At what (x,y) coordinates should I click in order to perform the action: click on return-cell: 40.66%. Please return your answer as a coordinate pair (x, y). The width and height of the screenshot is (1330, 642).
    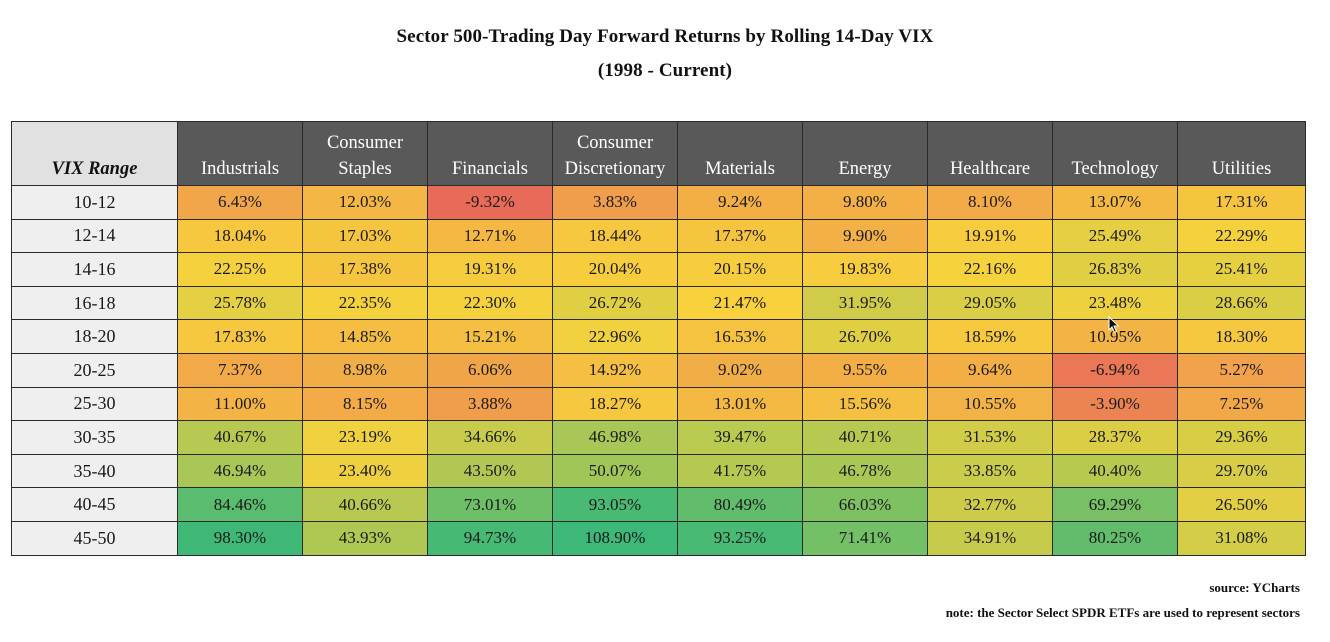
    Looking at the image, I should click on (365, 504).